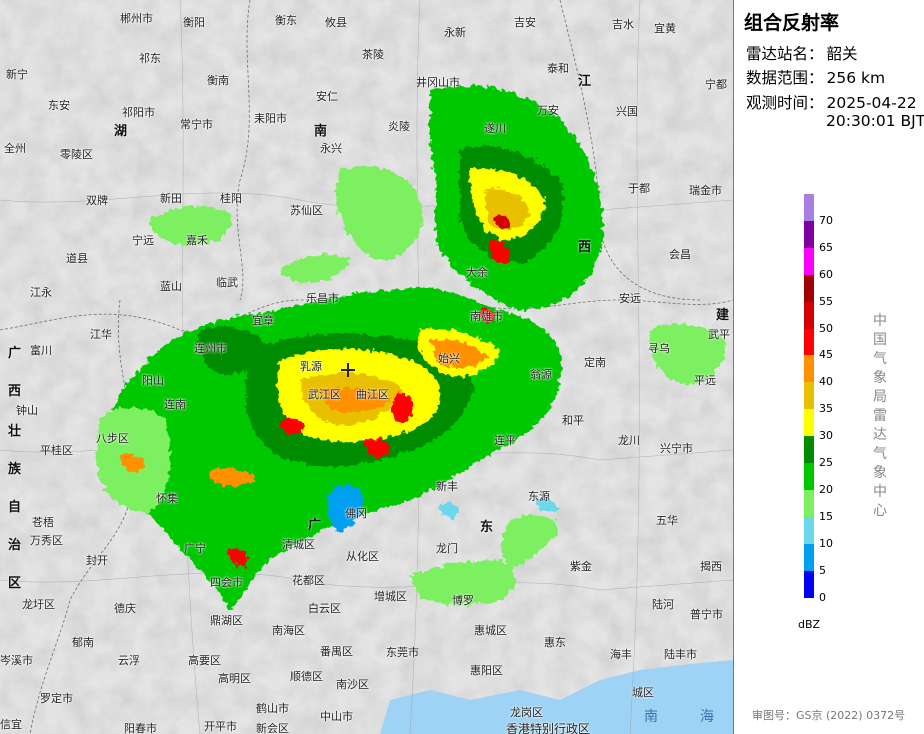  I want to click on city-label: 连州市, so click(210, 348).